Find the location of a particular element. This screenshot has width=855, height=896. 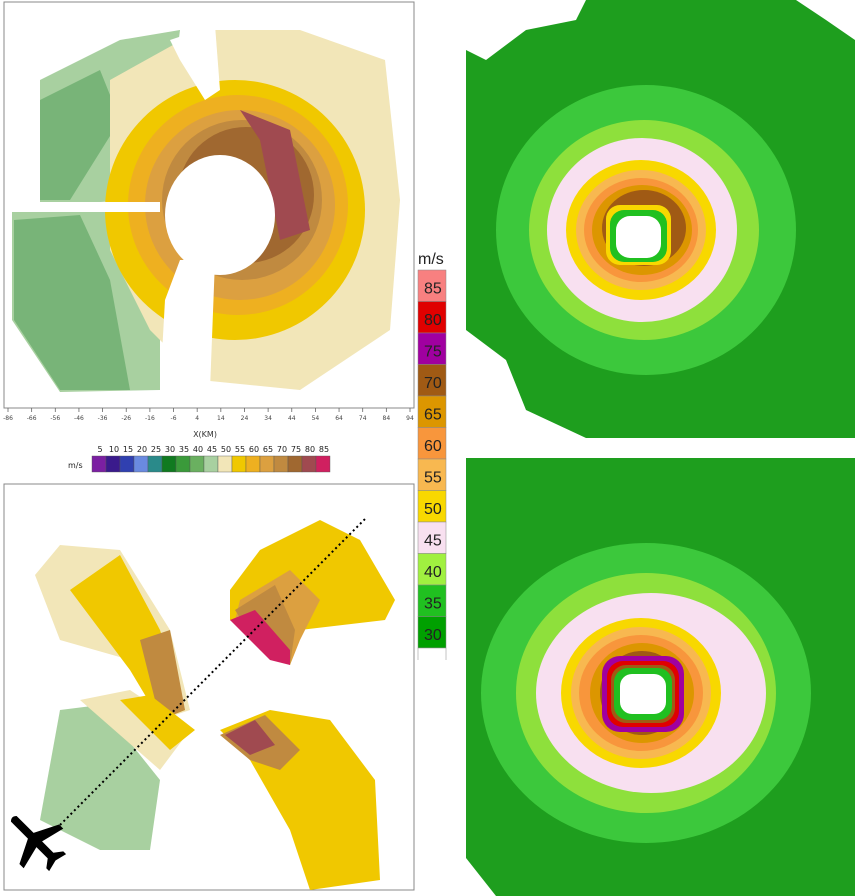

big-colorbar-label: 85 is located at coordinates (433, 289).